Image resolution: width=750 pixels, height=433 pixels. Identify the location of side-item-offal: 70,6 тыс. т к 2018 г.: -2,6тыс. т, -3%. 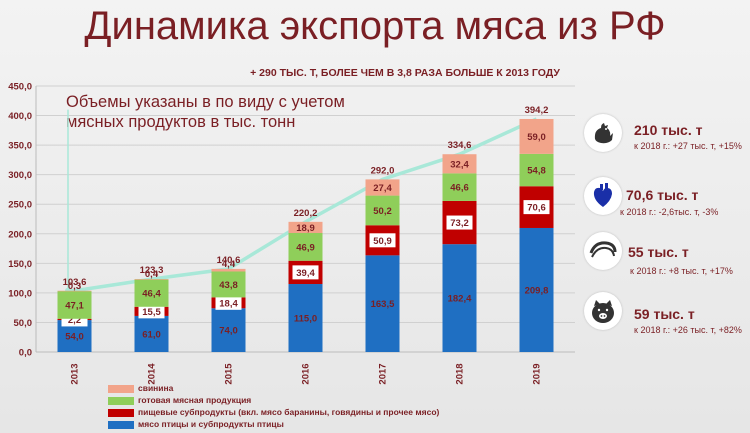
(667, 207).